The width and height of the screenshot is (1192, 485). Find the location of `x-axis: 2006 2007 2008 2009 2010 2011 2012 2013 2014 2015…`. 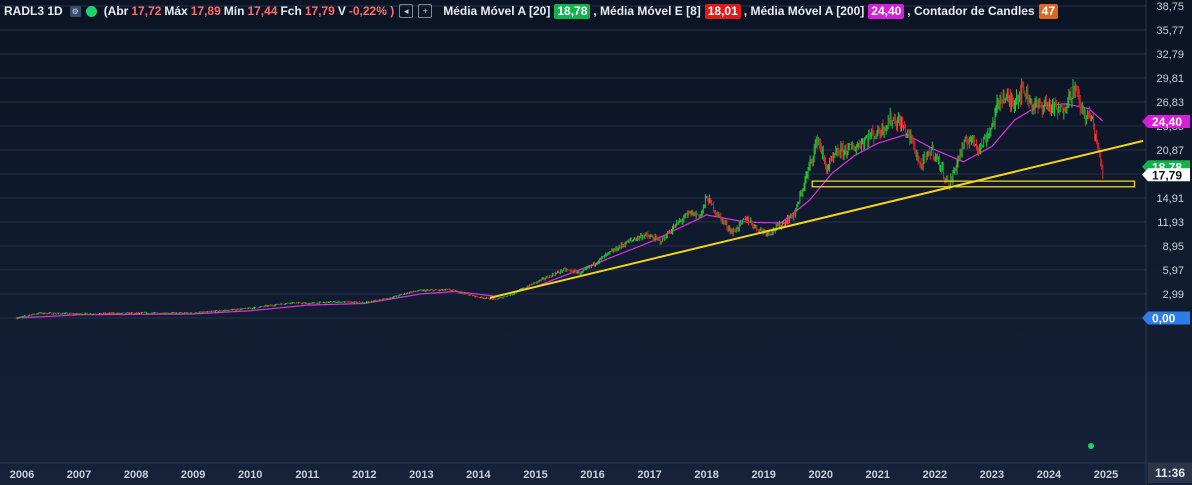

x-axis: 2006 2007 2008 2009 2010 2011 2012 2013 2014 2015… is located at coordinates (564, 475).